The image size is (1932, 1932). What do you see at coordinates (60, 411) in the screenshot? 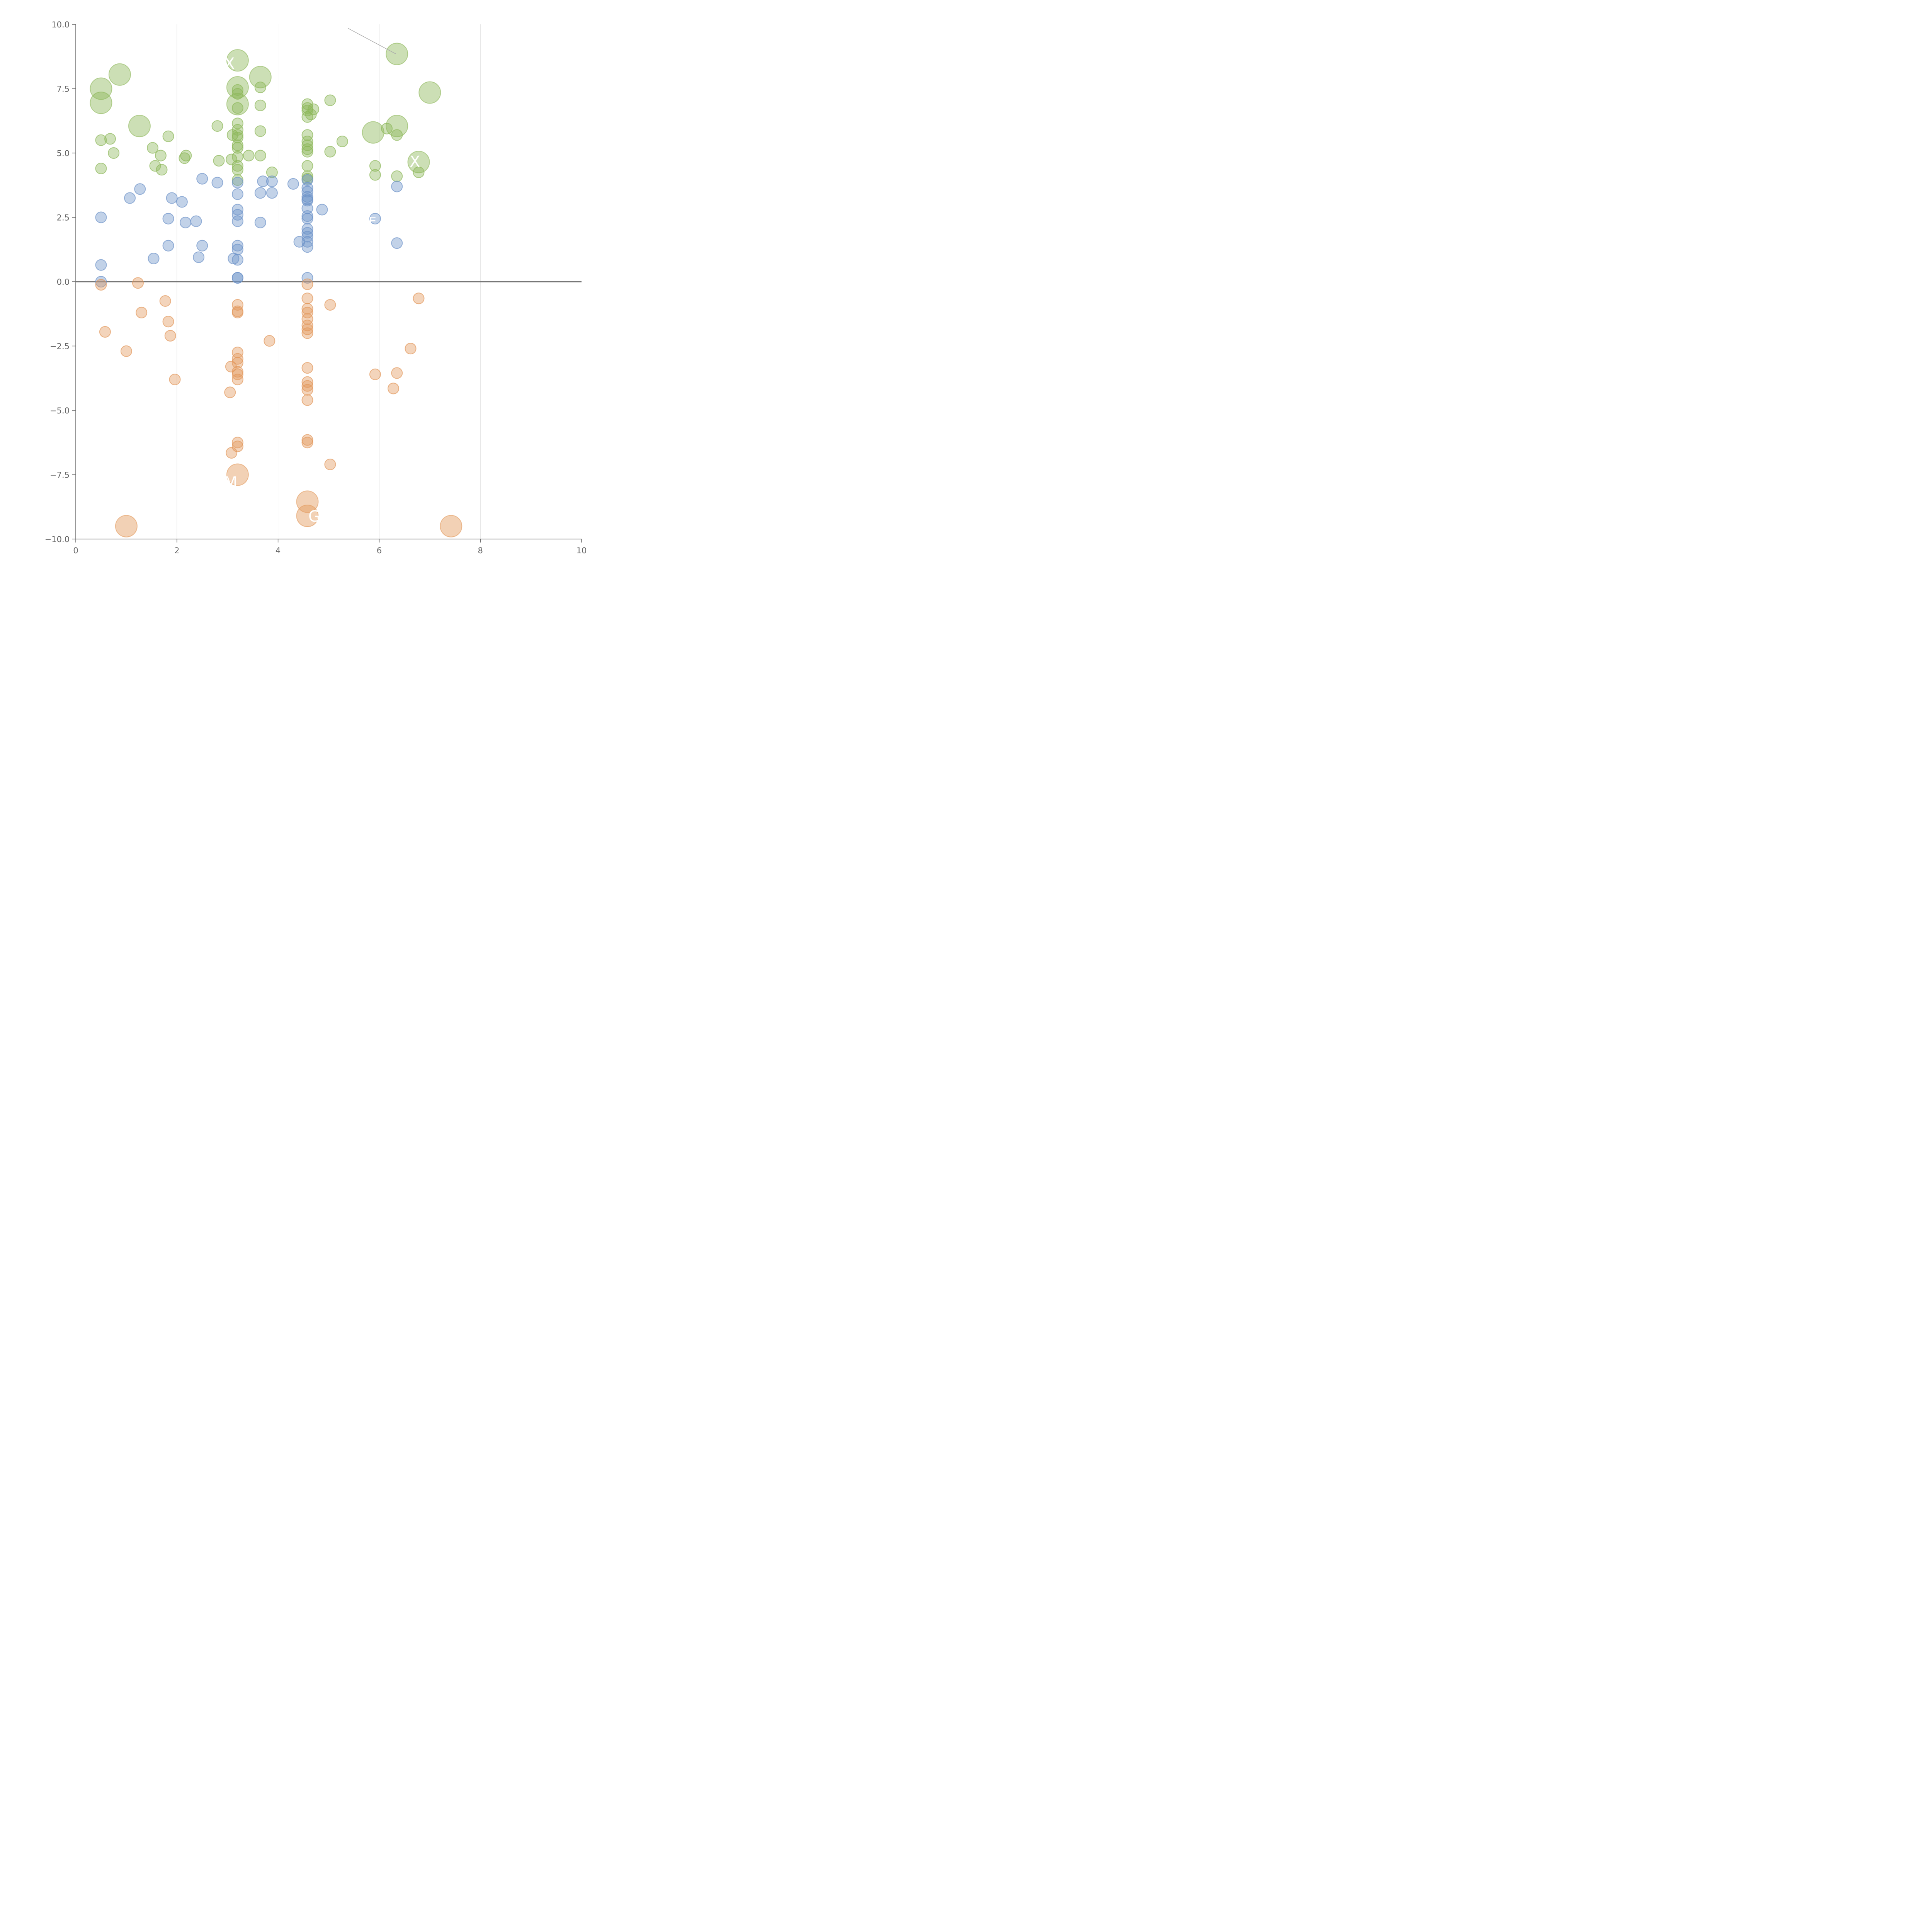
I see `y-tick-label: −5.0` at bounding box center [60, 411].